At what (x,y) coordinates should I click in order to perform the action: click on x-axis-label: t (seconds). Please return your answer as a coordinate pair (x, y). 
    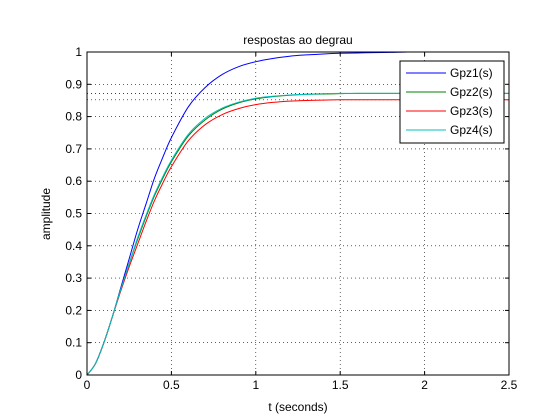
    Looking at the image, I should click on (297, 407).